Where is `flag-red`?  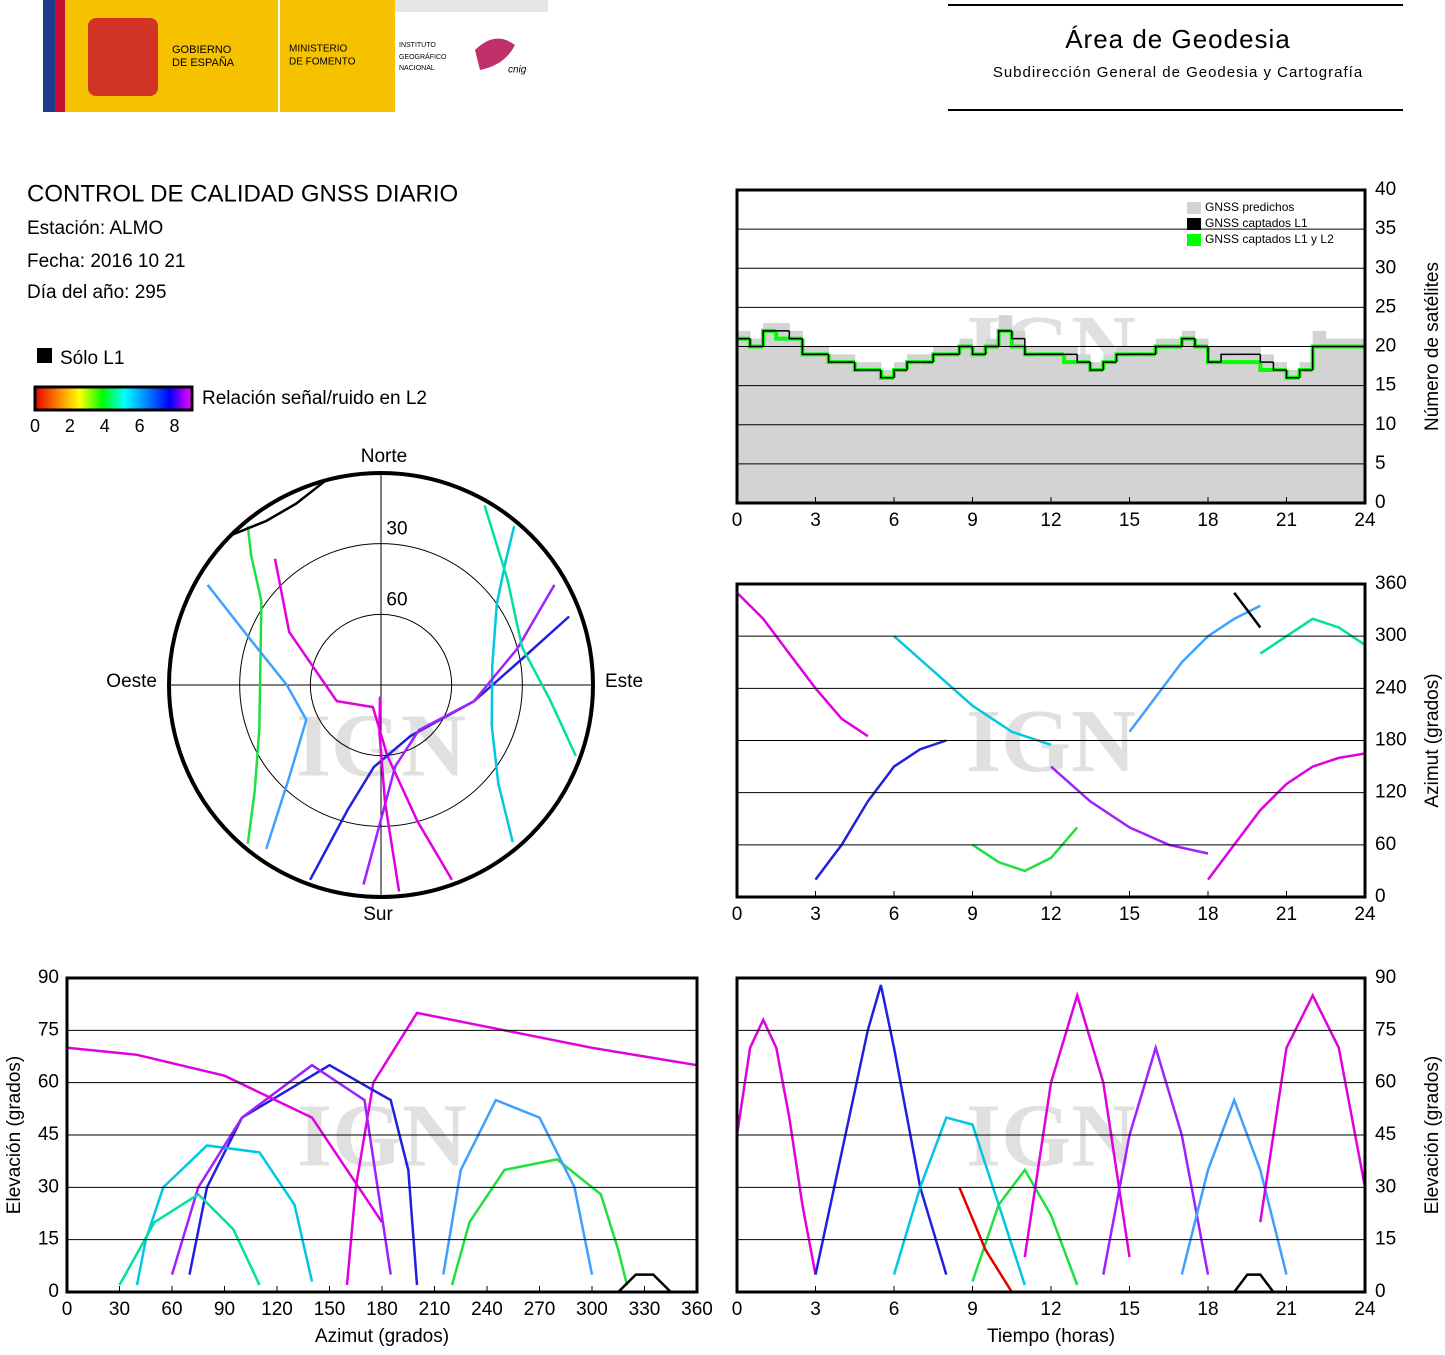
flag-red is located at coordinates (60, 56).